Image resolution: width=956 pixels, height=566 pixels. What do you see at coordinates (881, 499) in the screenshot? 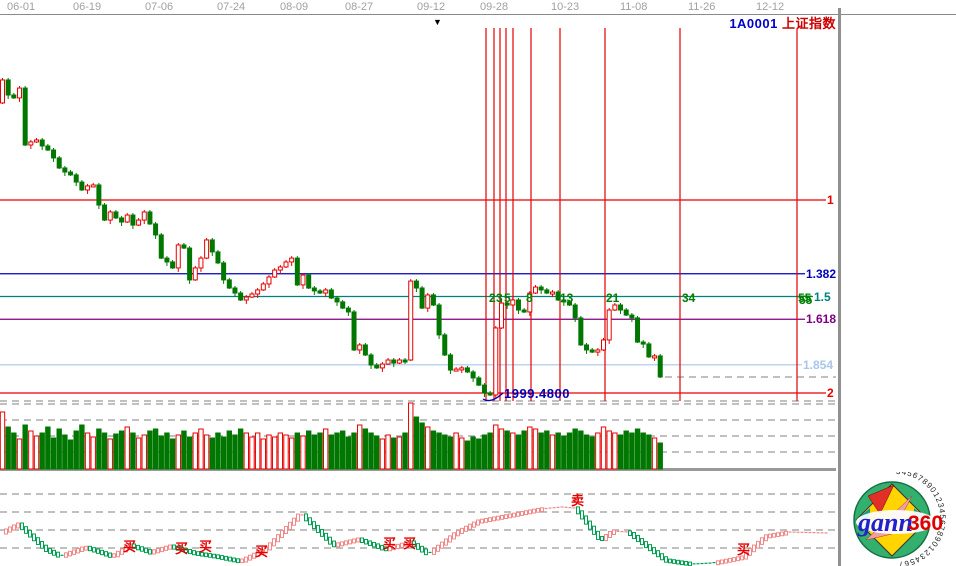
I see `logo-red-triangle` at bounding box center [881, 499].